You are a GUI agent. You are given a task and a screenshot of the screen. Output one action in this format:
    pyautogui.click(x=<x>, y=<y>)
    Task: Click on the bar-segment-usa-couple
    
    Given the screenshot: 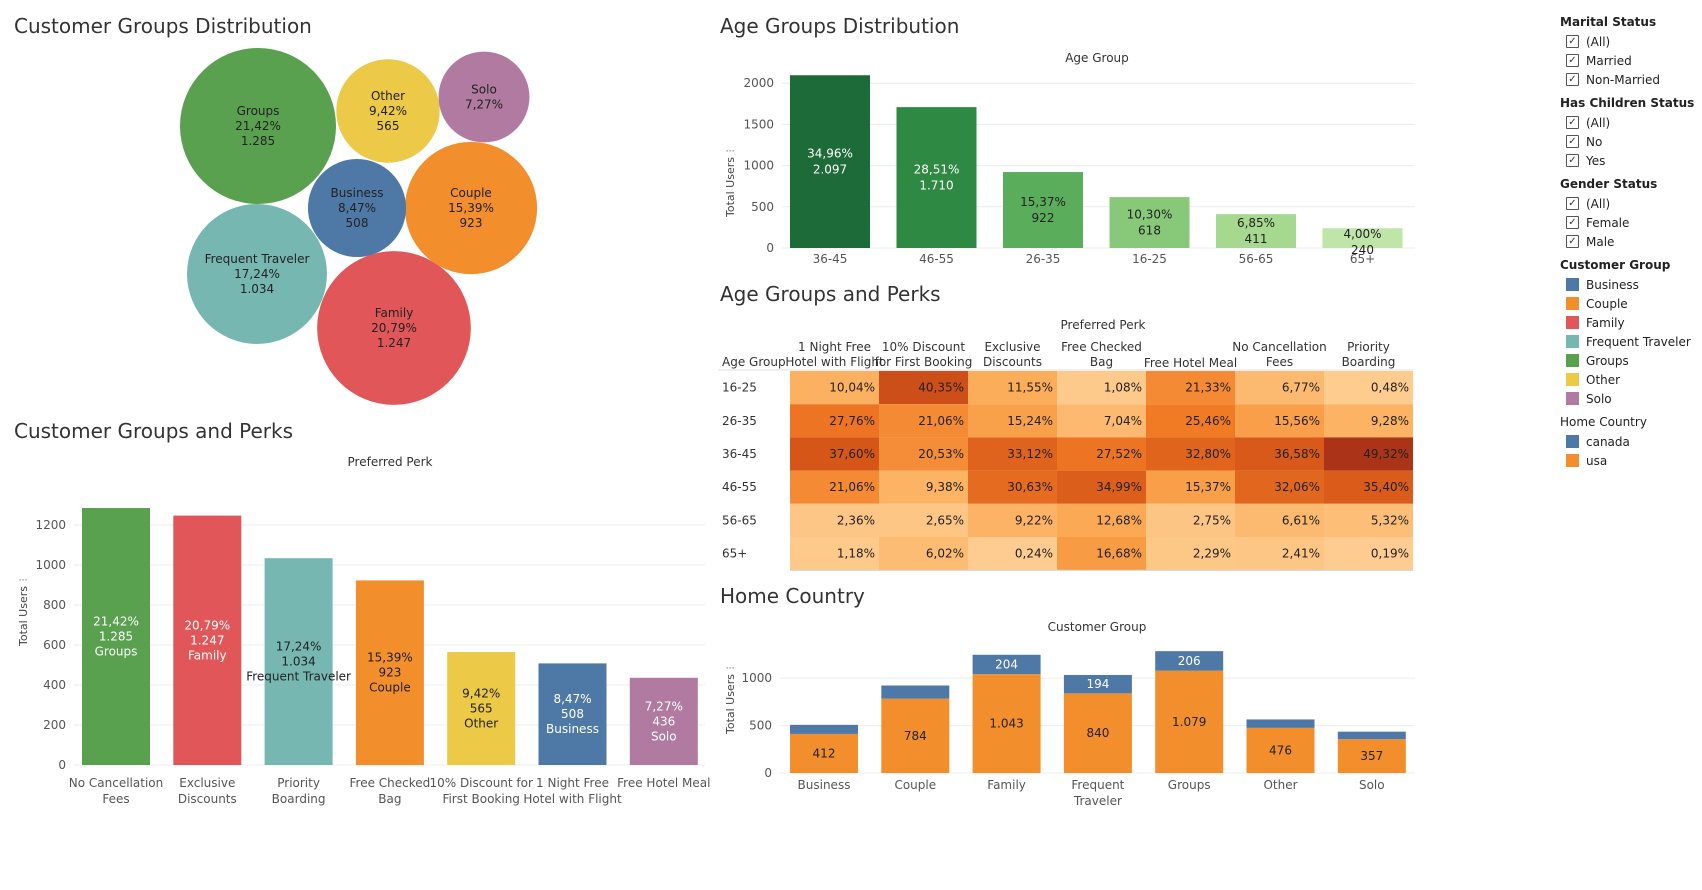 What is the action you would take?
    pyautogui.click(x=915, y=735)
    